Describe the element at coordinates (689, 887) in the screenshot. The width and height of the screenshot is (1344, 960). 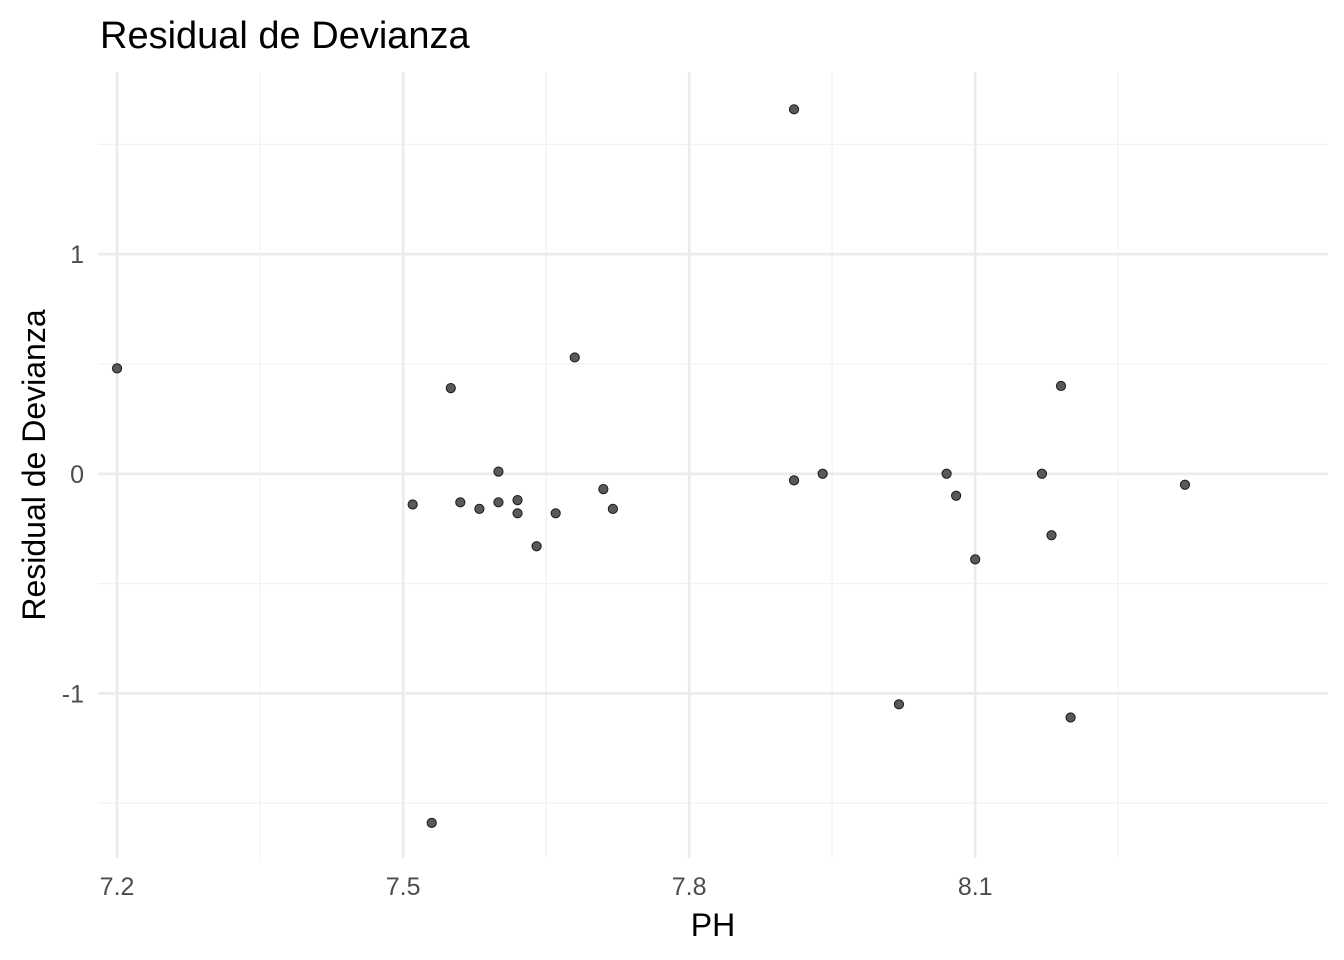
I see `x-tick-label: 7.8` at that location.